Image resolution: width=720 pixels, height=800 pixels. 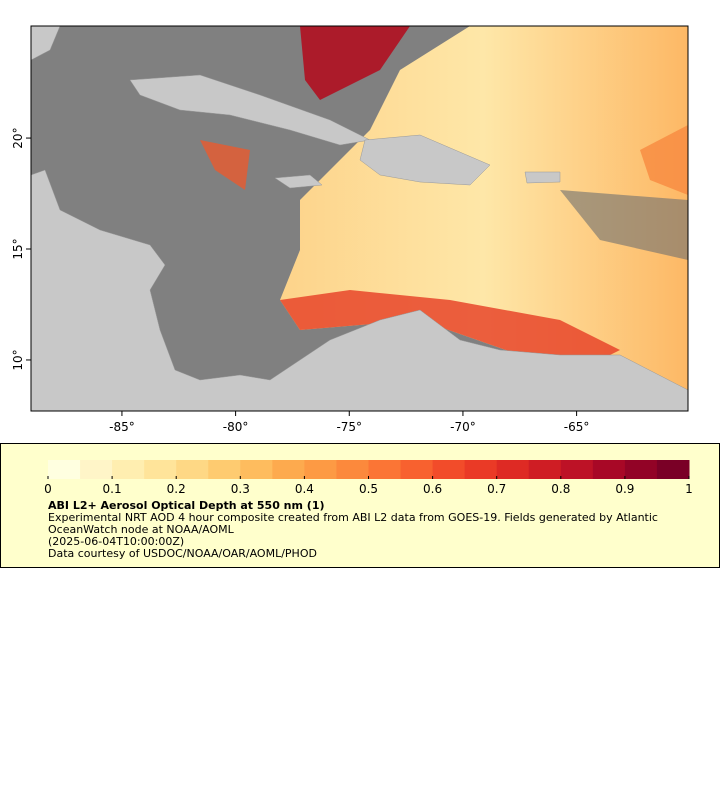 I want to click on colorbar-tick-label: 0.1, so click(x=112, y=489).